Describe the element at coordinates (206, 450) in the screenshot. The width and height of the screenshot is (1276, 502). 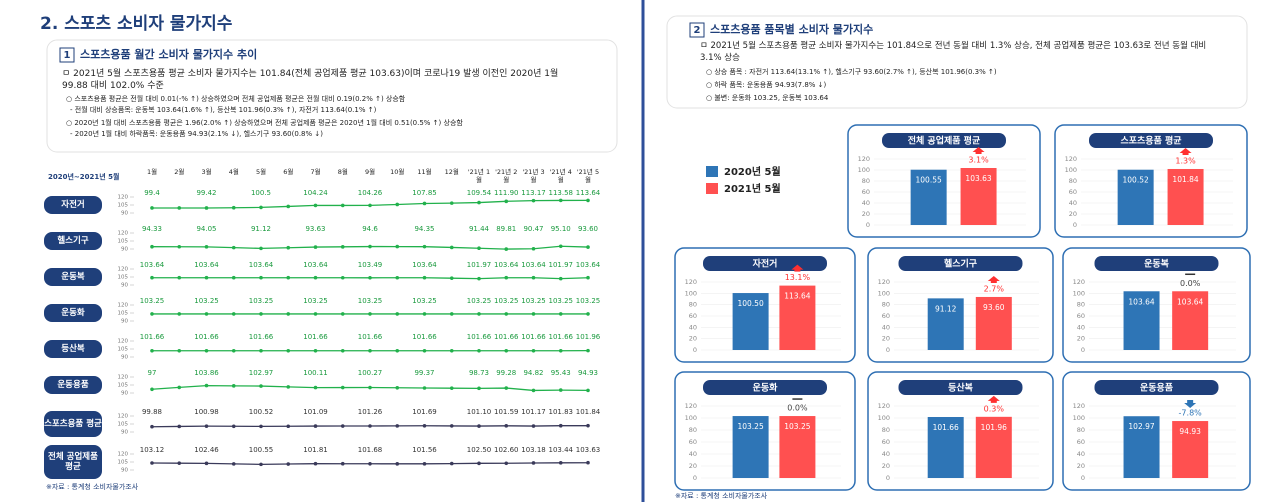
I see `value-label: 102.46` at that location.